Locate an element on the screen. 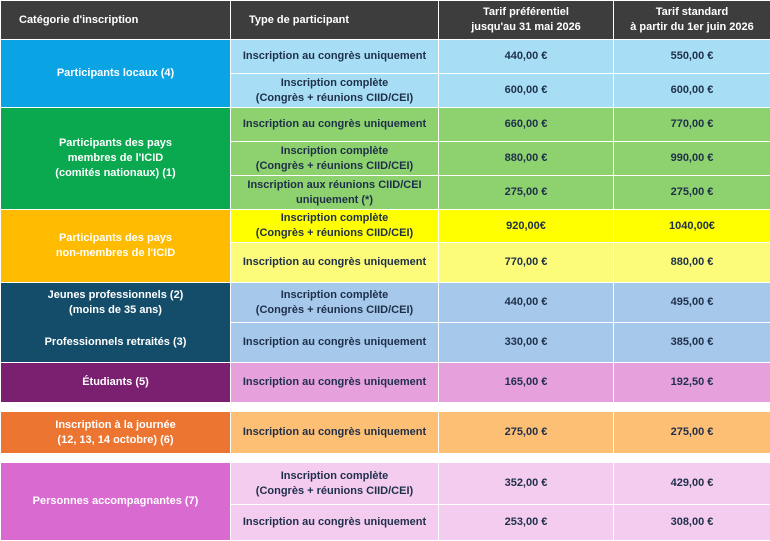 The width and height of the screenshot is (770, 541). early-rate-cell: 880,00 € is located at coordinates (526, 159).